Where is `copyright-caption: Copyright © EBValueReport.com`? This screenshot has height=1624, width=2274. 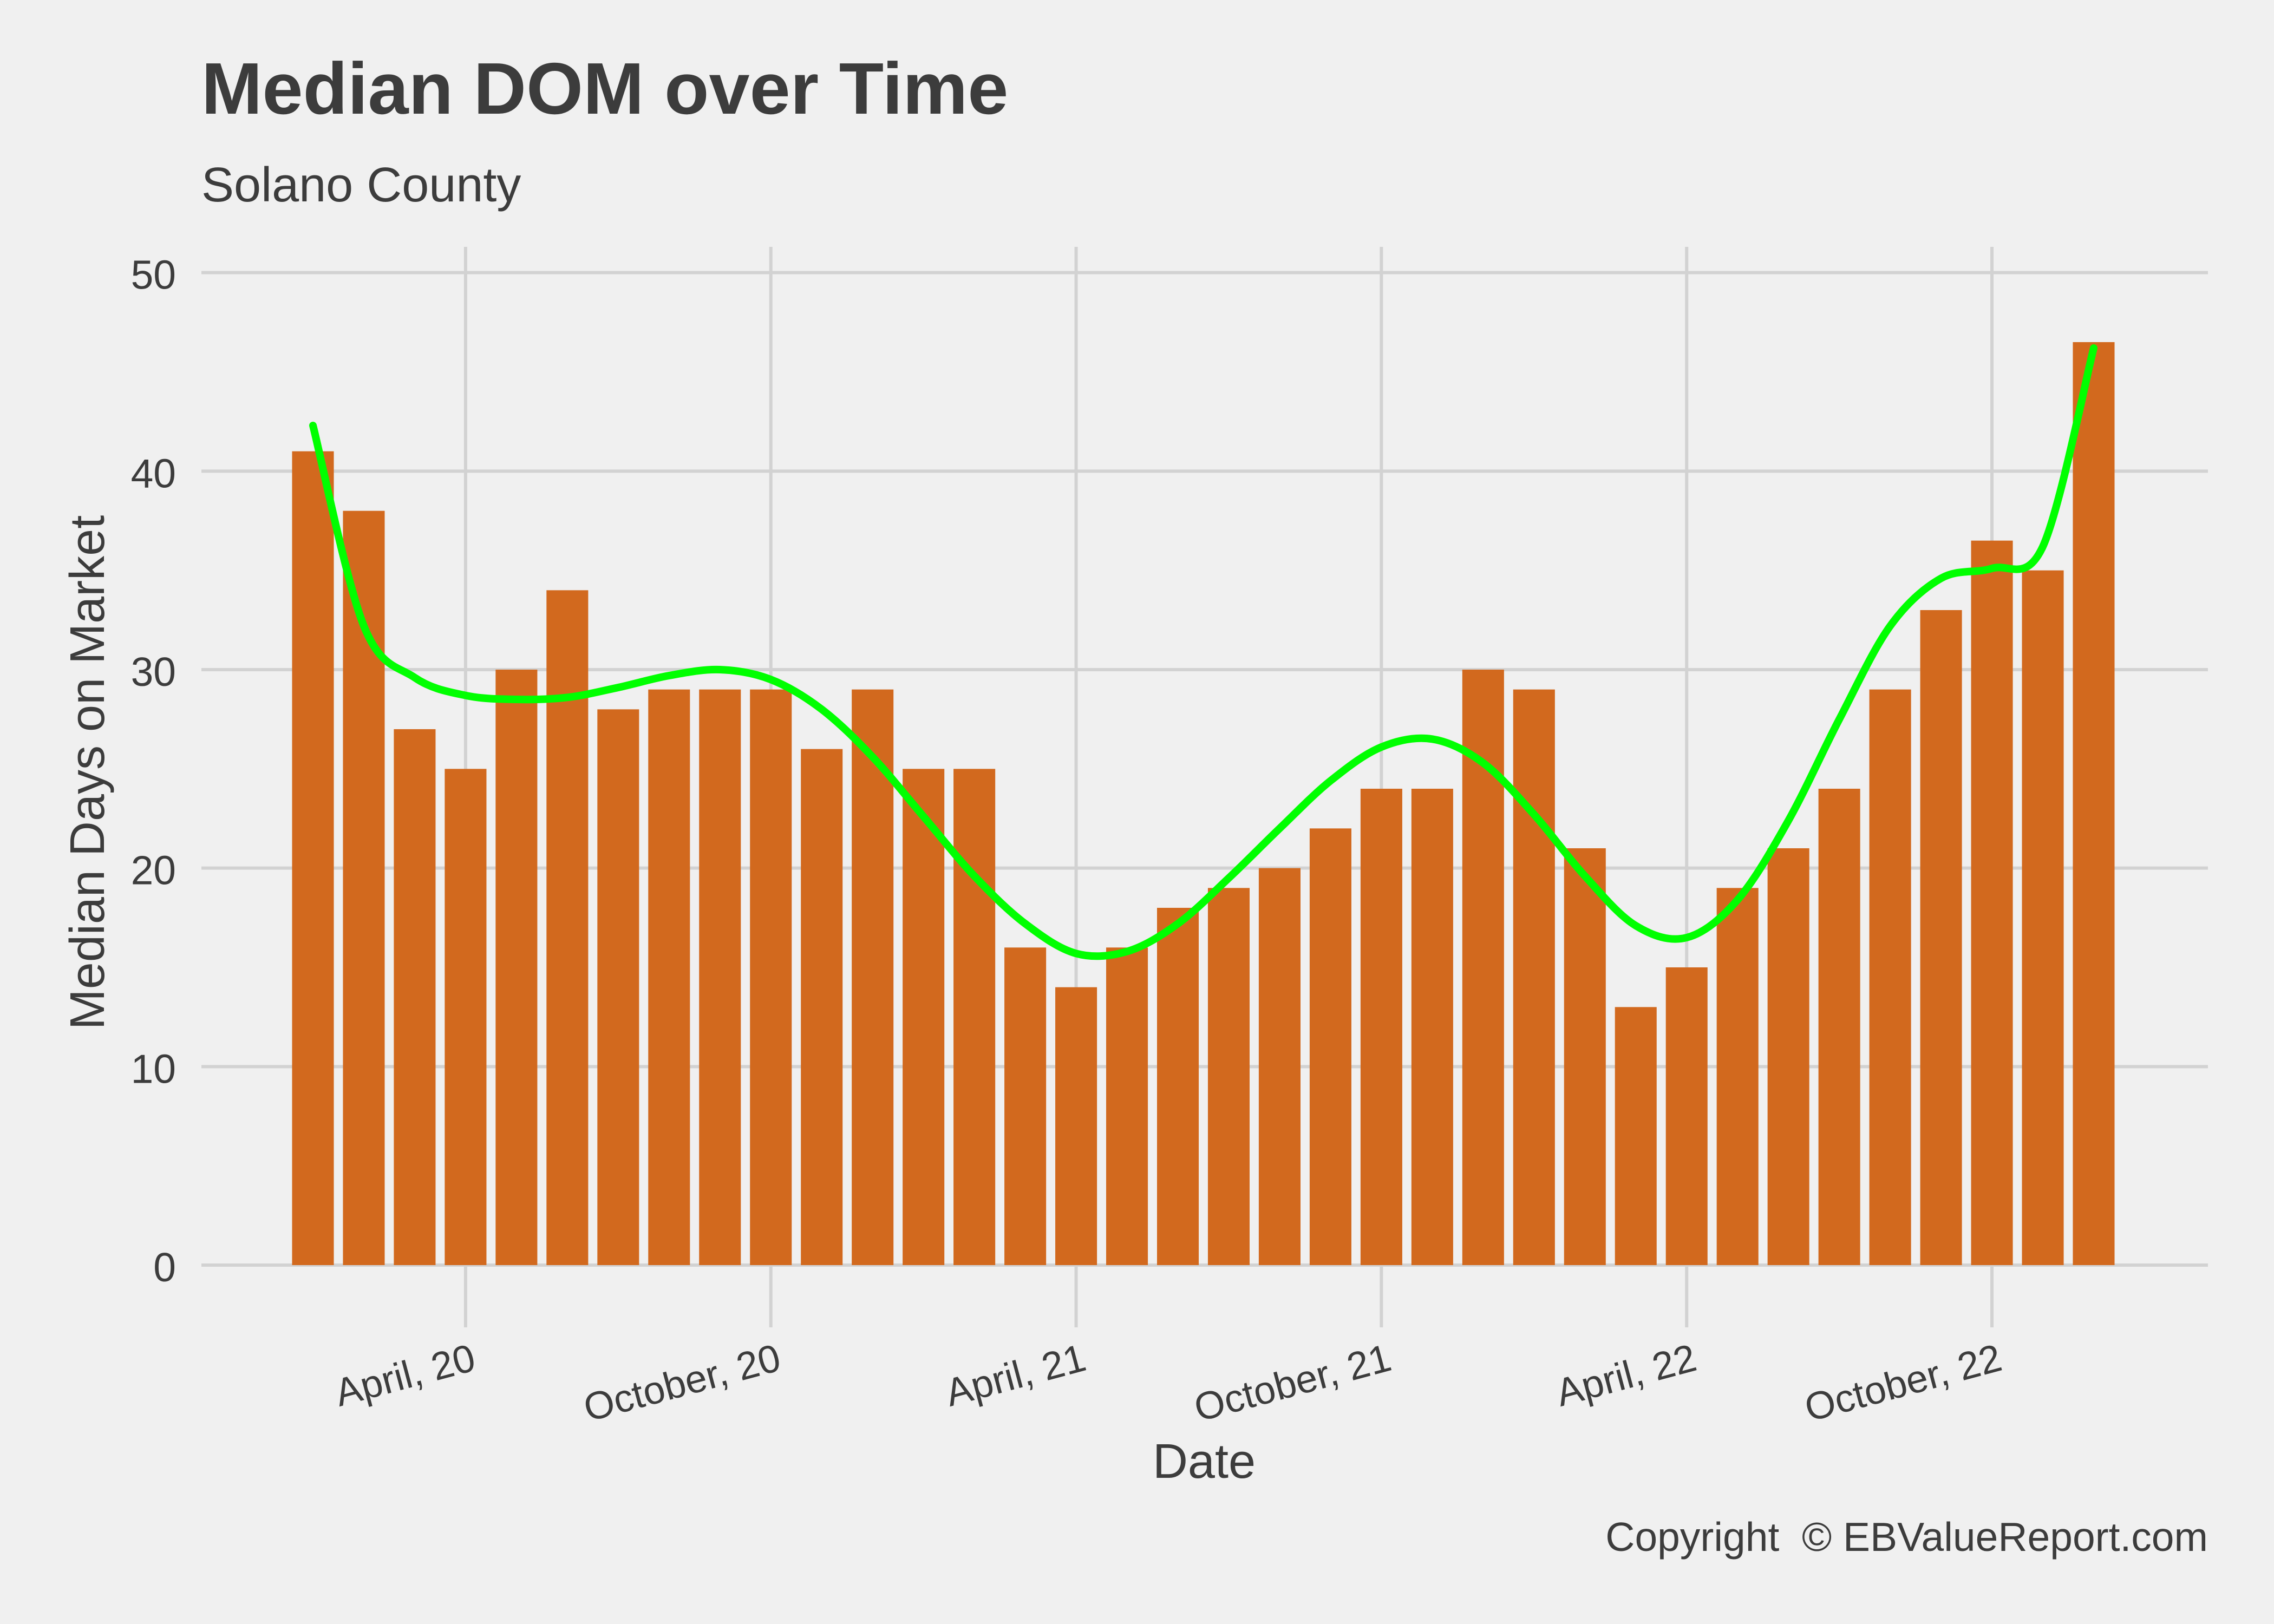
copyright-caption: Copyright © EBValueReport.com is located at coordinates (1907, 1537).